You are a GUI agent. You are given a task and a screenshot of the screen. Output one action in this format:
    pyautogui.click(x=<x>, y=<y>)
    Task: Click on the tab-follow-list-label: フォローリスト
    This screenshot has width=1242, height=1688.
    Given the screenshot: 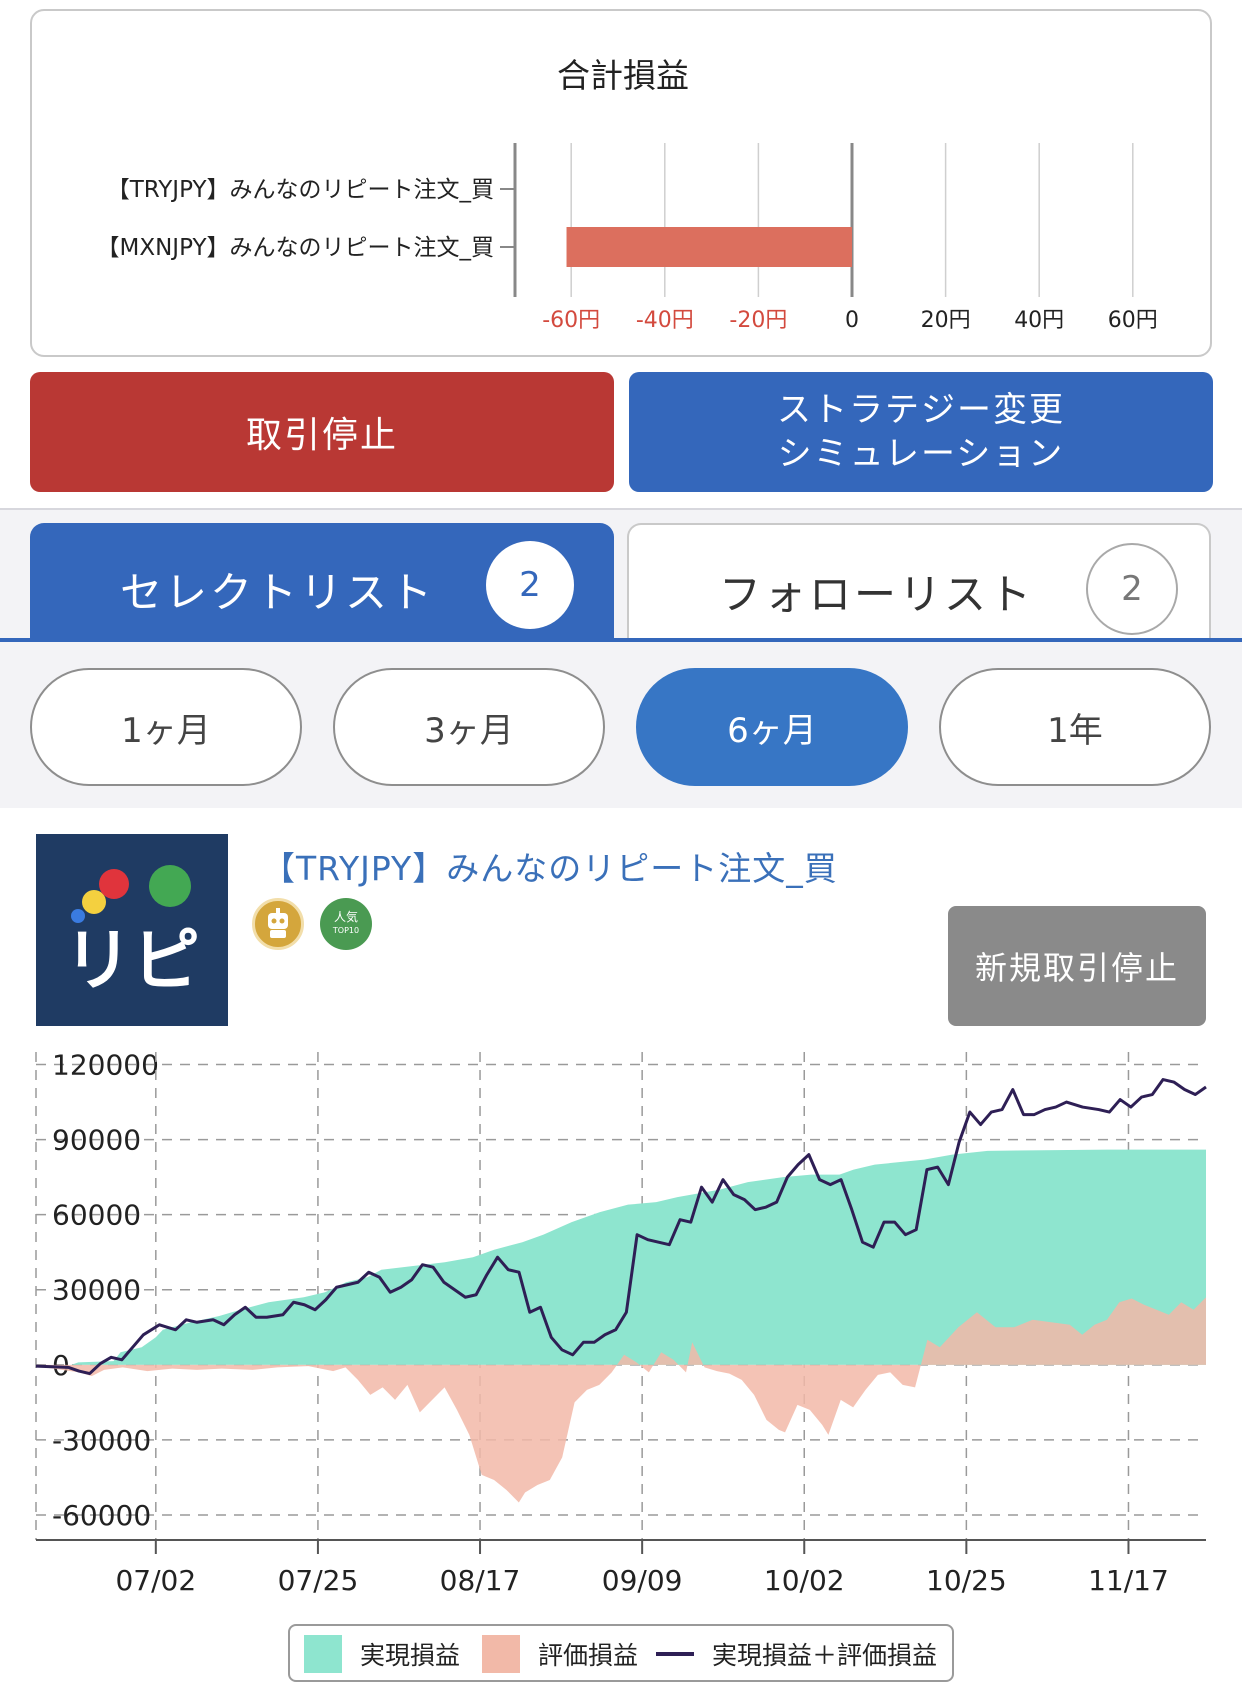 What is the action you would take?
    pyautogui.click(x=877, y=594)
    